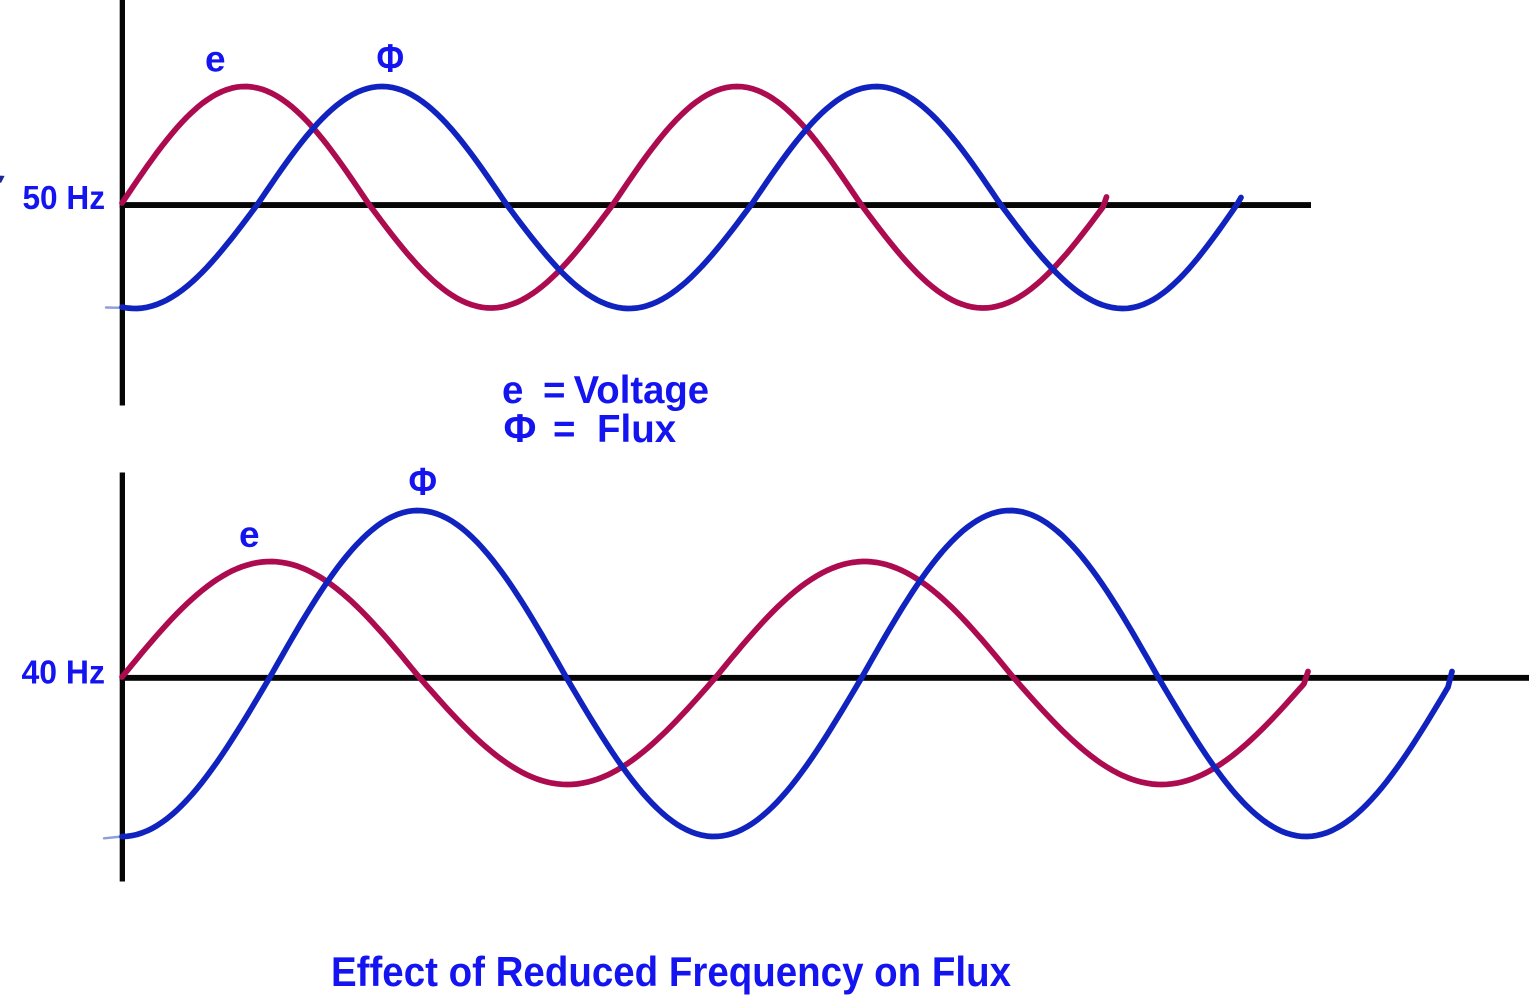 This screenshot has width=1536, height=1001. Describe the element at coordinates (642, 390) in the screenshot. I see `svg-text: Voltage` at that location.